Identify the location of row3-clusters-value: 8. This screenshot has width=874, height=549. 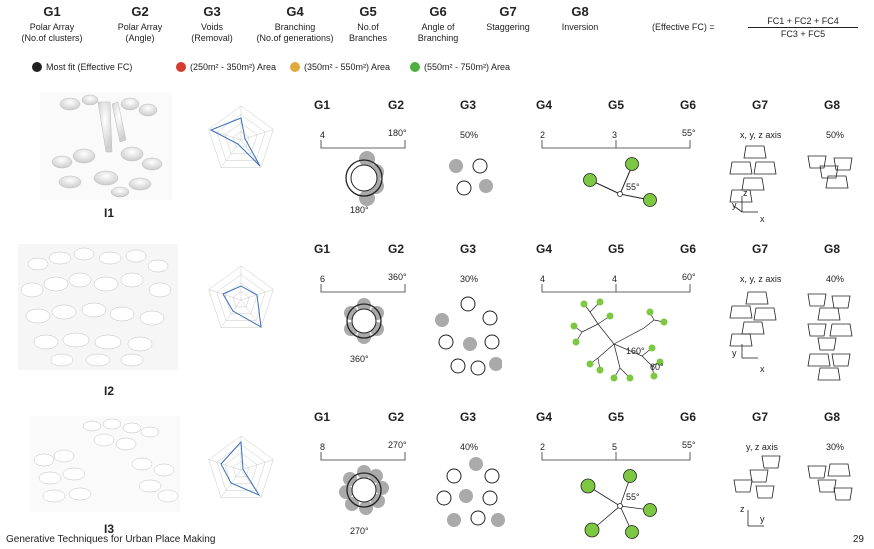
(323, 447).